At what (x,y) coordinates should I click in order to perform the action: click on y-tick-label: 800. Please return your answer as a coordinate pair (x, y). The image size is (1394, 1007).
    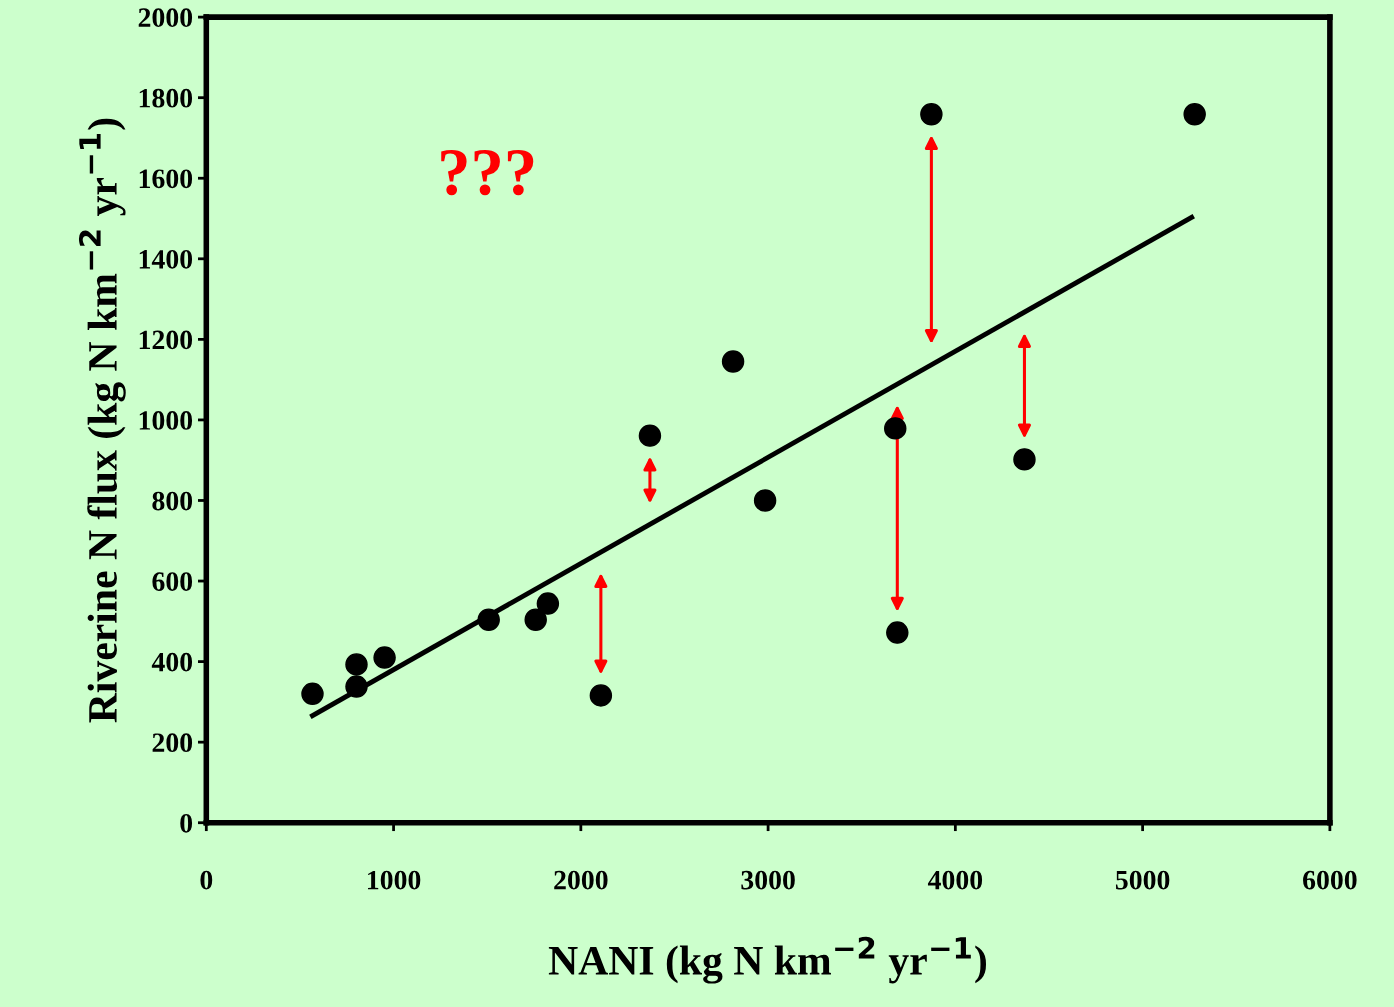
    Looking at the image, I should click on (172, 501).